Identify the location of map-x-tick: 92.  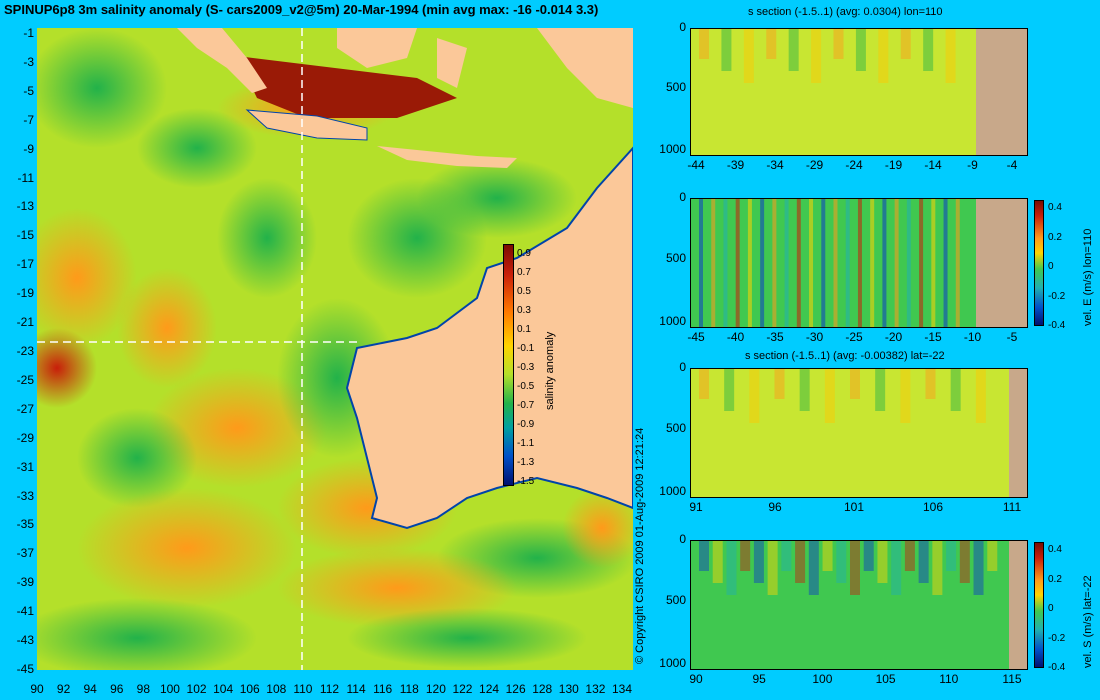
(63, 689).